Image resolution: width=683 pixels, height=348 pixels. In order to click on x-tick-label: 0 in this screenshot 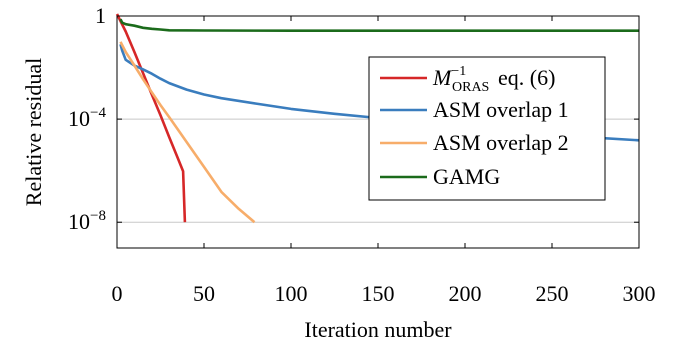, I will do `click(117, 293)`.